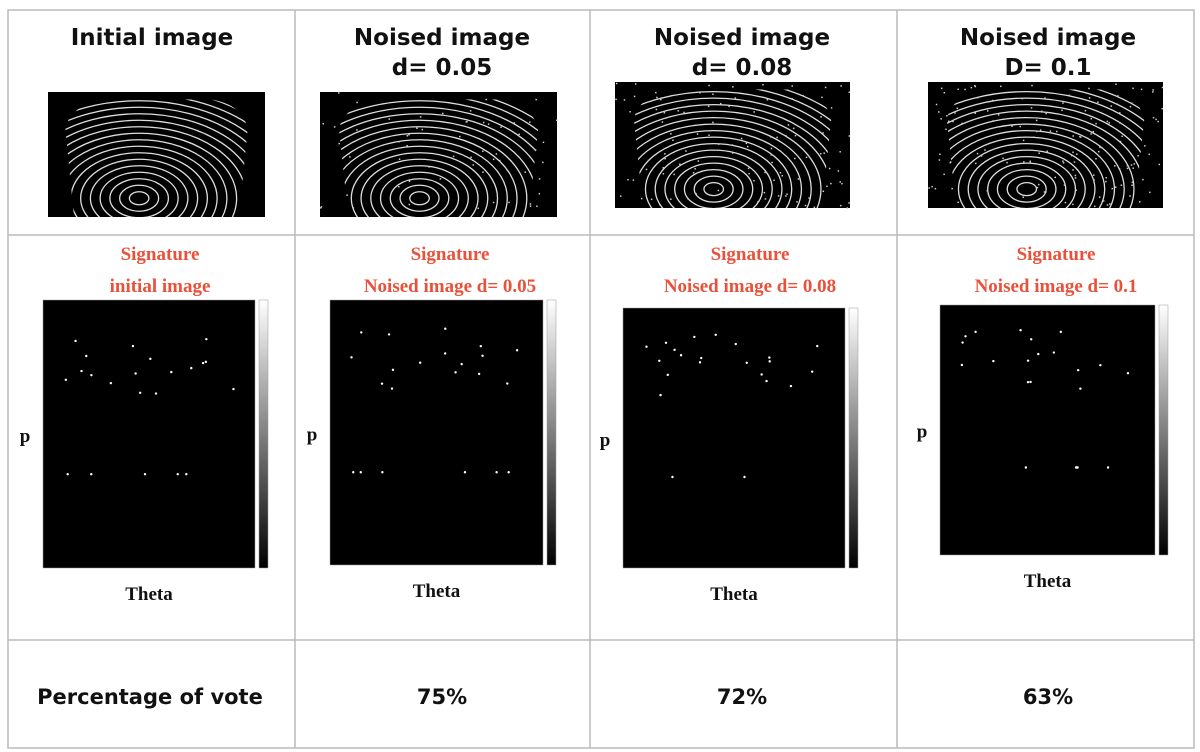 Image resolution: width=1200 pixels, height=752 pixels. What do you see at coordinates (150, 697) in the screenshot?
I see `row-label: Percentage of vote` at bounding box center [150, 697].